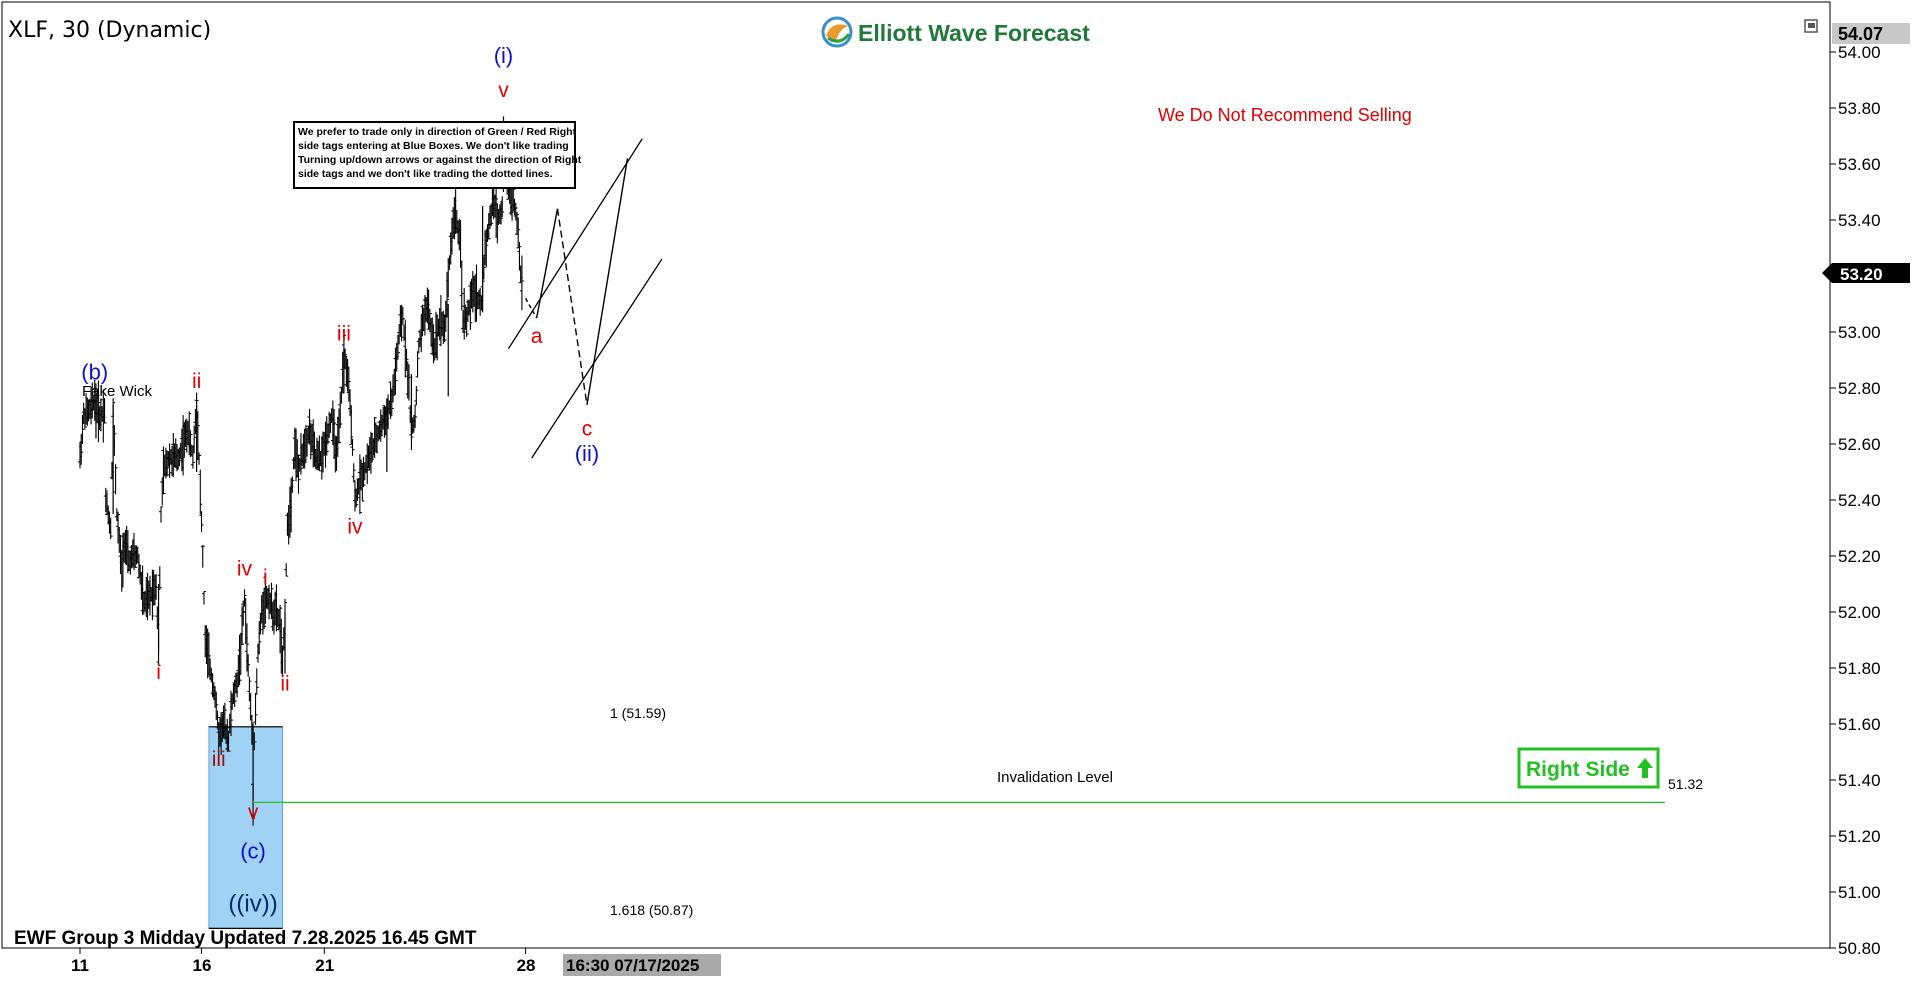 This screenshot has width=1912, height=981. Describe the element at coordinates (1811, 26) in the screenshot. I see `window-restore-icon` at that location.